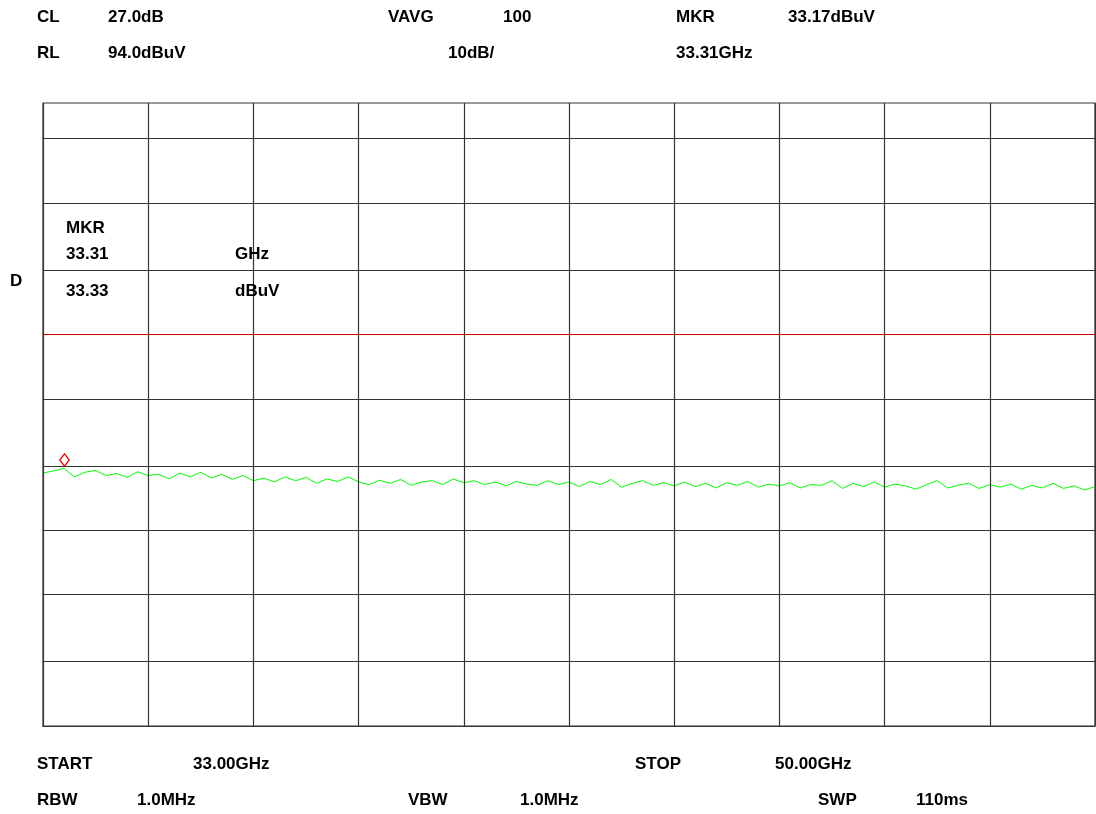 The height and width of the screenshot is (814, 1096). What do you see at coordinates (48, 52) in the screenshot?
I see `text: RL` at bounding box center [48, 52].